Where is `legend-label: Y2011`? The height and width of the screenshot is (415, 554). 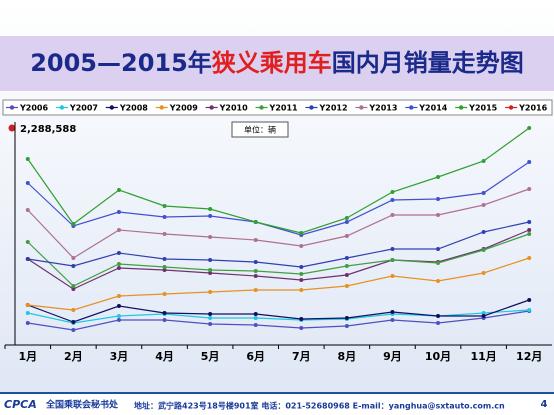
legend-label: Y2011 is located at coordinates (283, 108).